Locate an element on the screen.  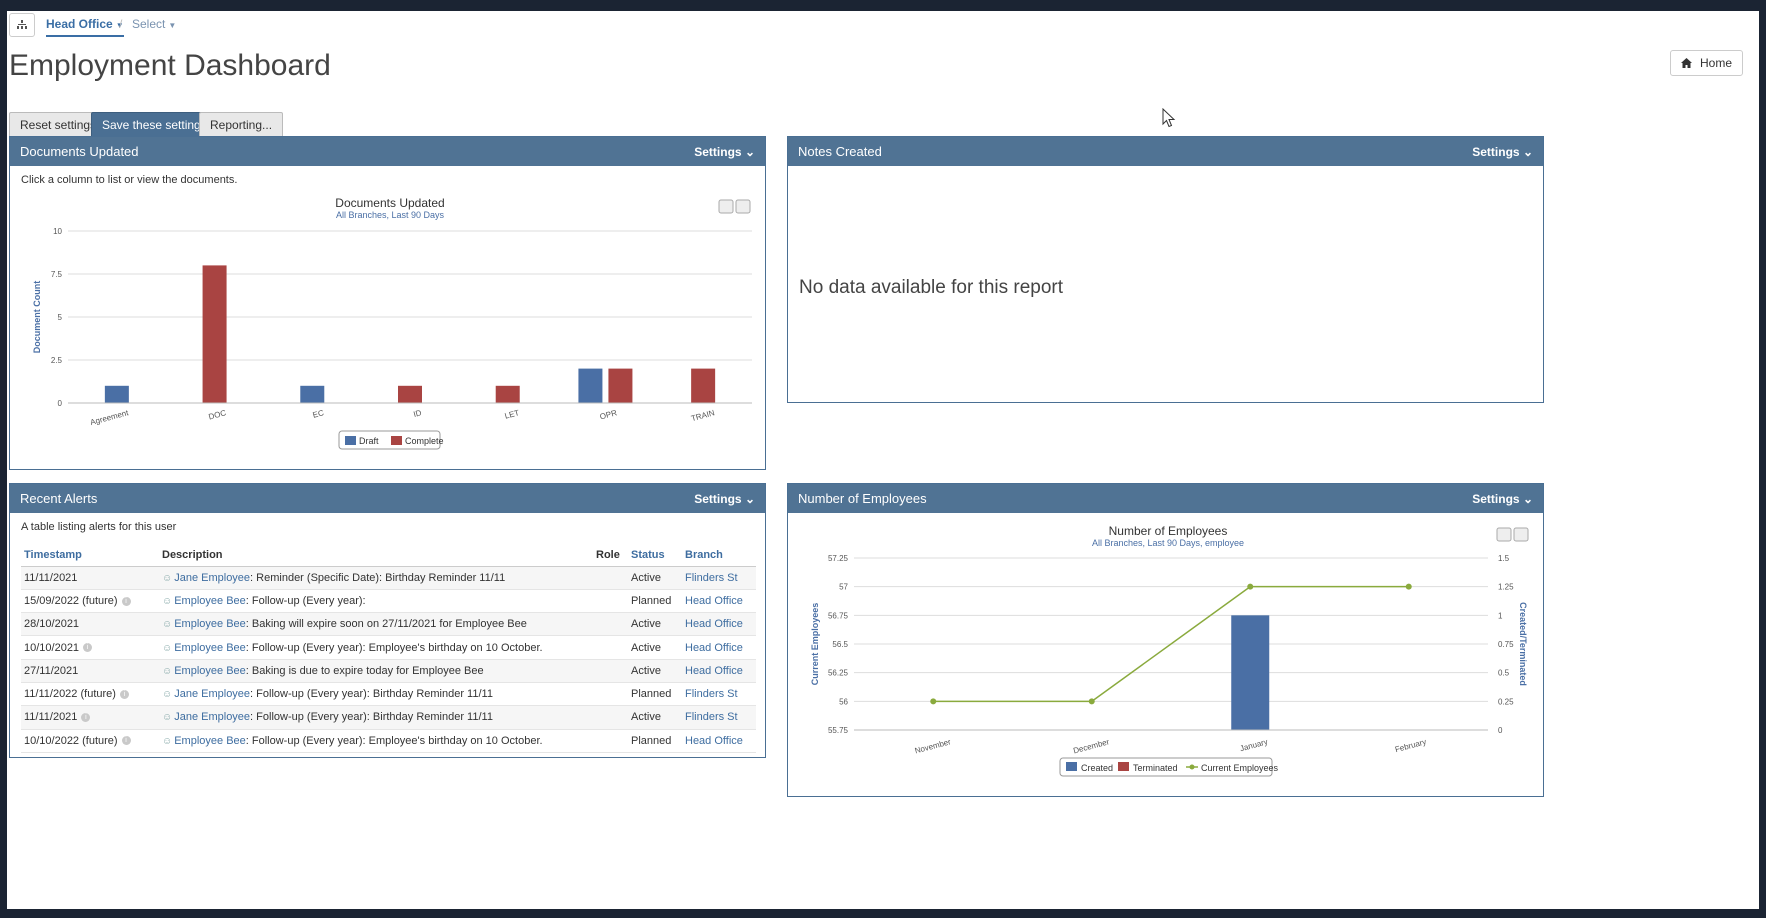
legend-box is located at coordinates (389, 440).